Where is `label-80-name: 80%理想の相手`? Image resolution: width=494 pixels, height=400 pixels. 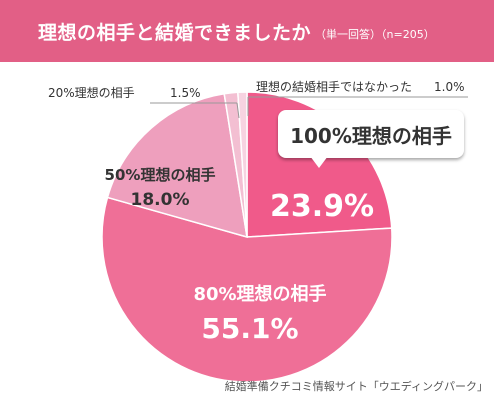
label-80-name: 80%理想の相手 is located at coordinates (259, 294).